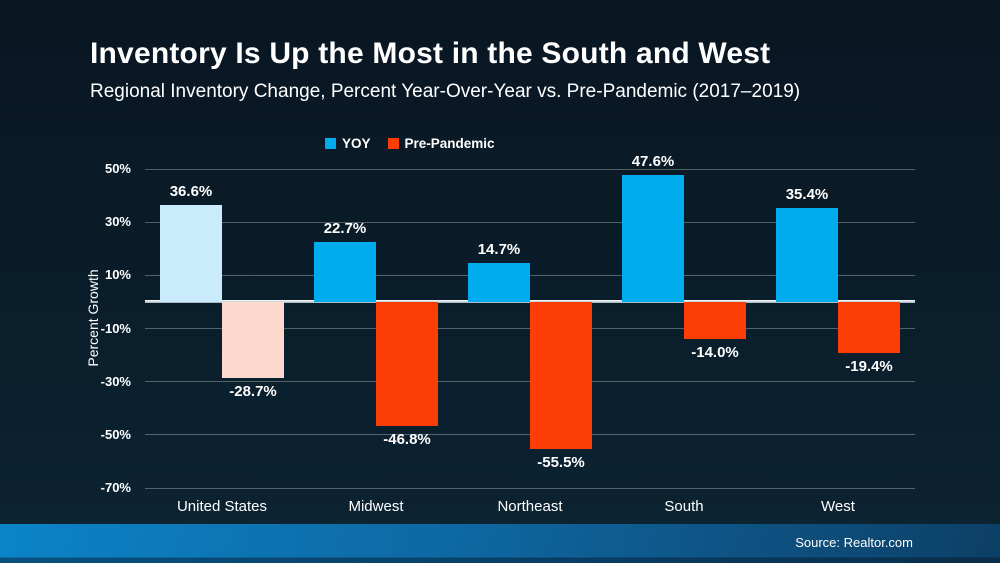  I want to click on y-tick-label: -10%, so click(115, 328).